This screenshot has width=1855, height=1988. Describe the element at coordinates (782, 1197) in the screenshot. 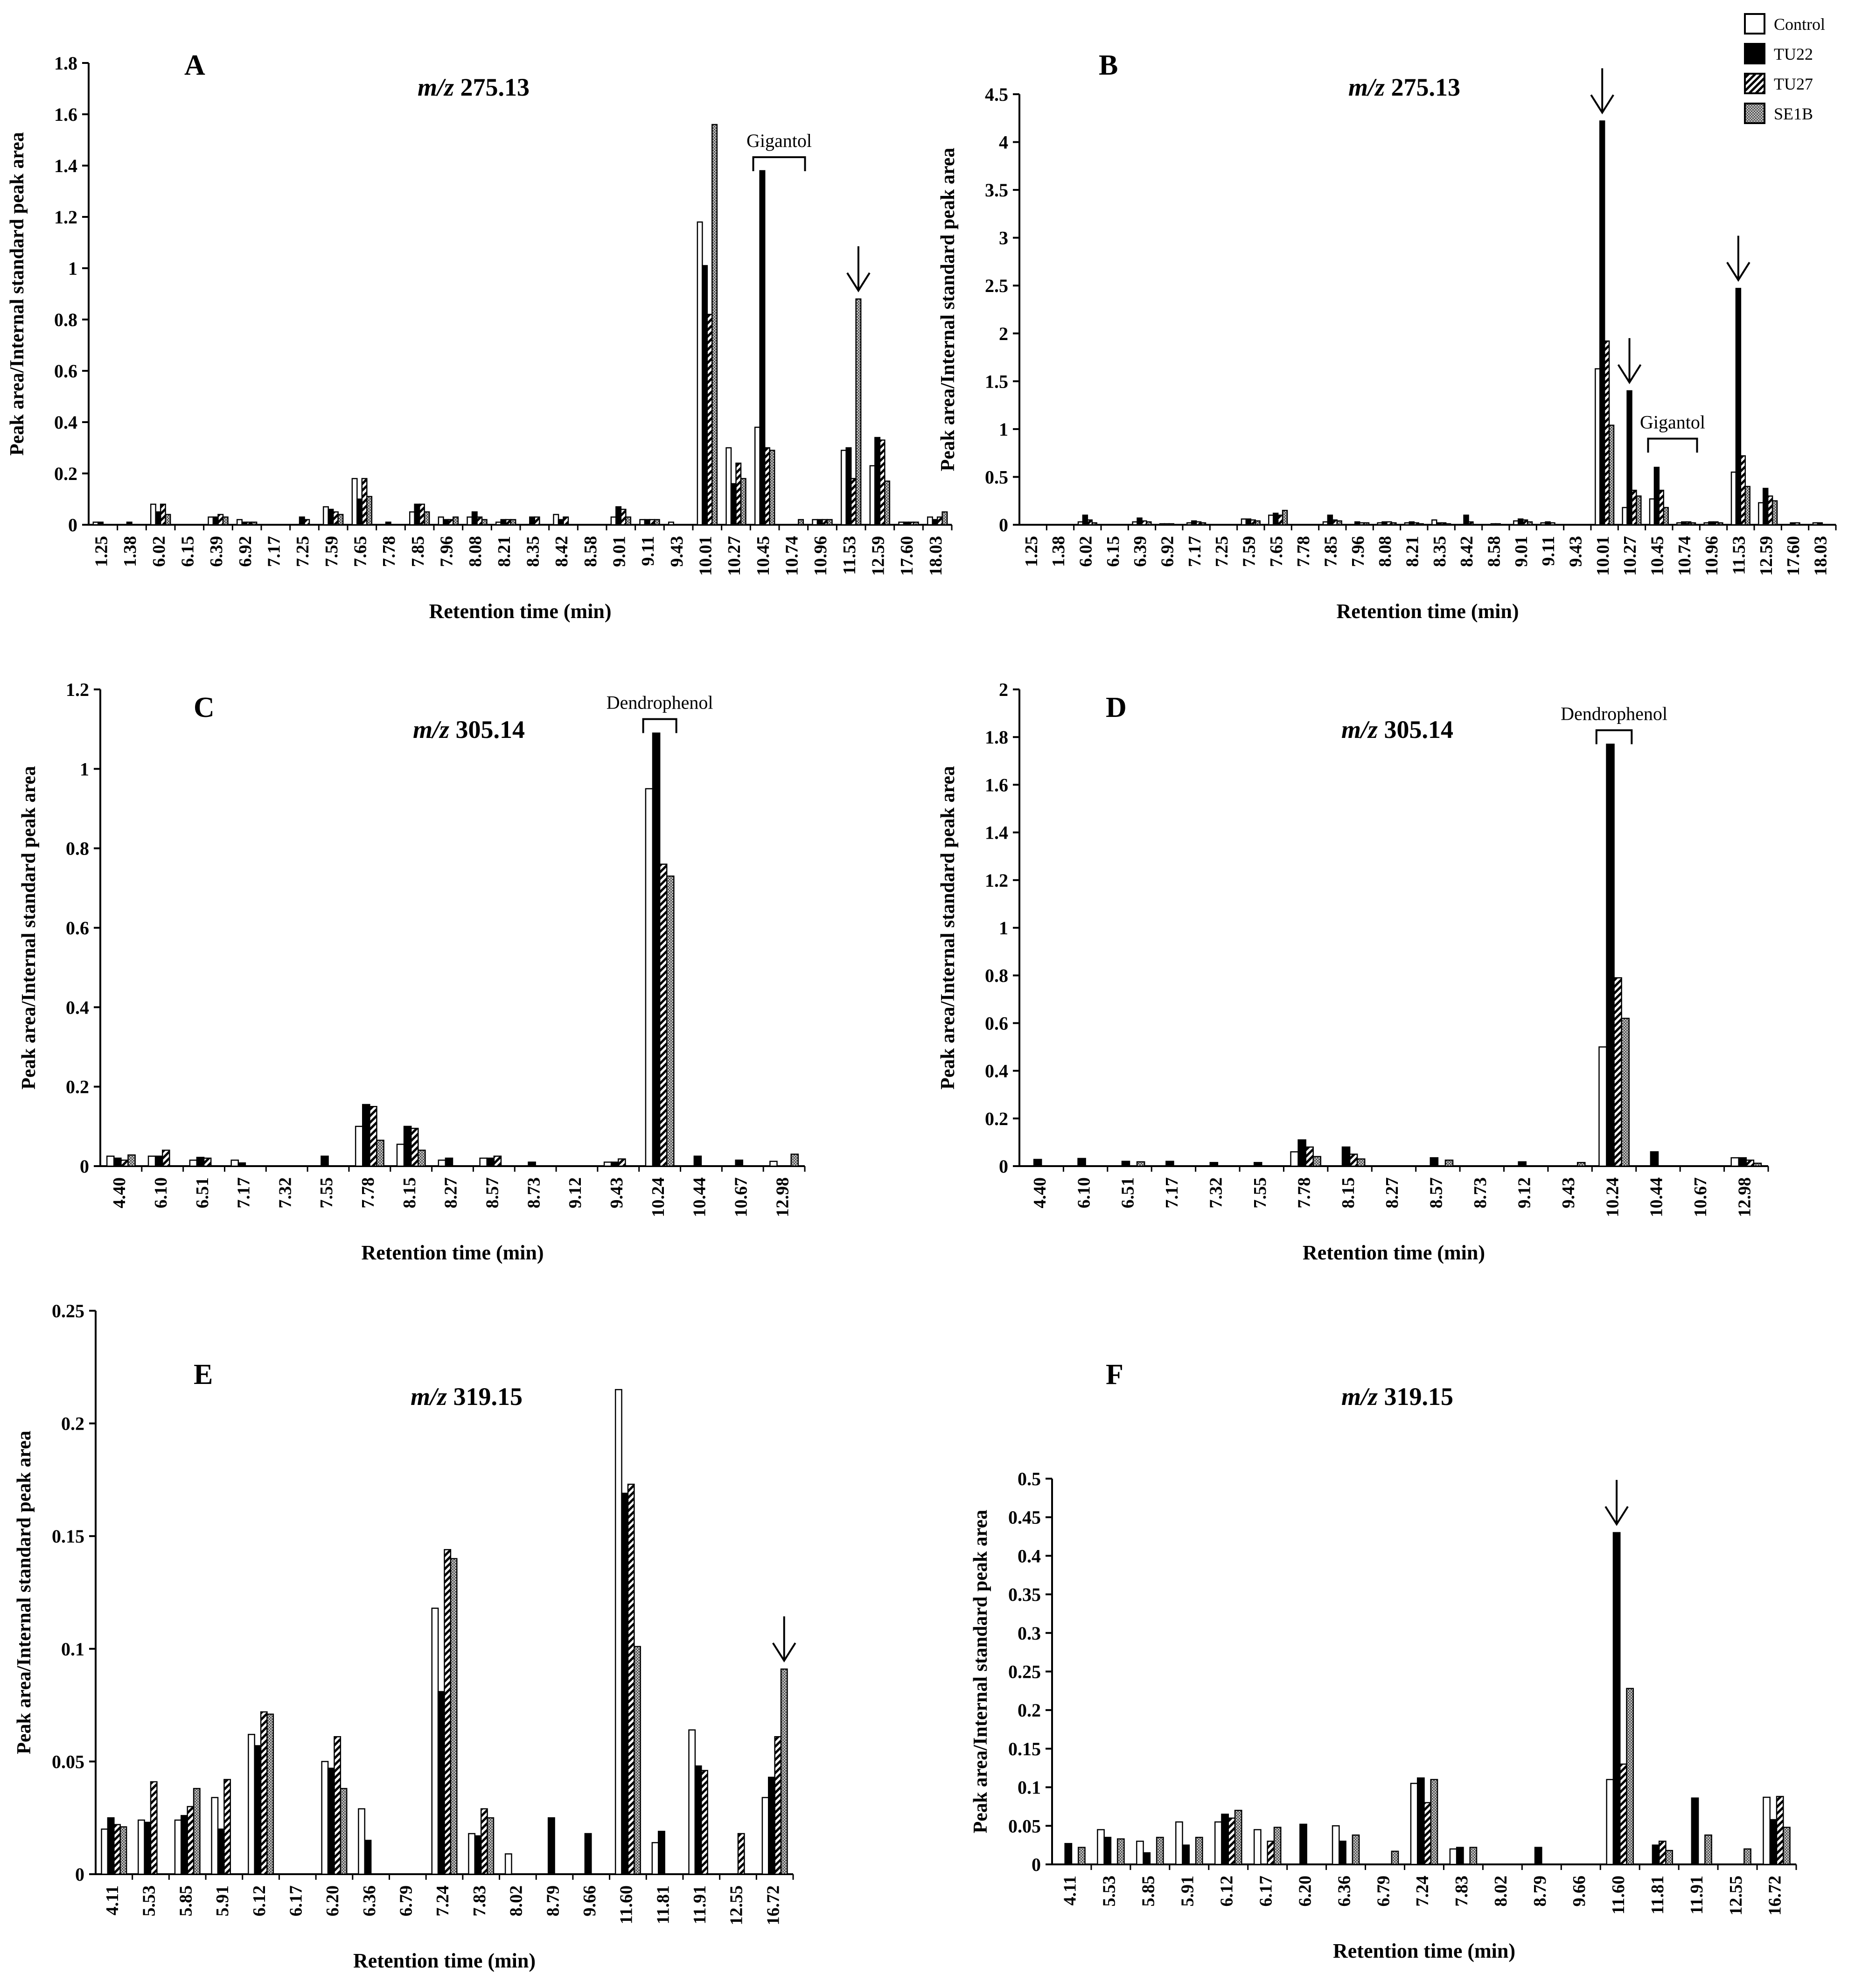

I see `x-tick-label: 12.98` at that location.